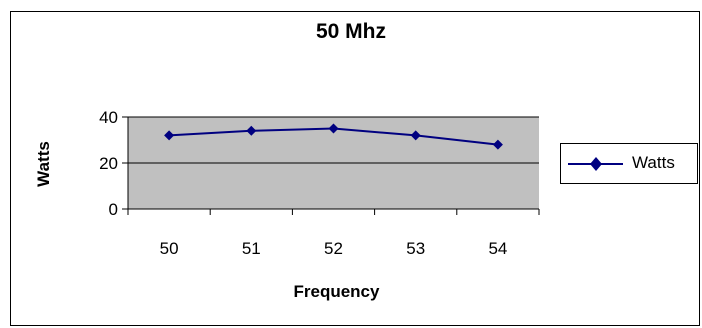 The width and height of the screenshot is (702, 328). What do you see at coordinates (497, 248) in the screenshot?
I see `x-tick-label: 54` at bounding box center [497, 248].